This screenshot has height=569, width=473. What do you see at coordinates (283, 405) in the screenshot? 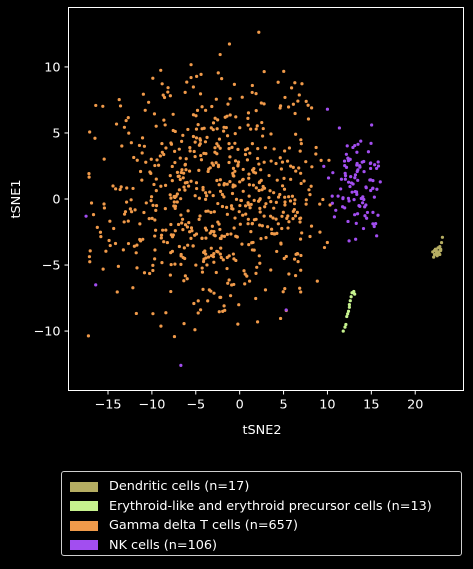
I see `x-tick-label: 5` at bounding box center [283, 405].